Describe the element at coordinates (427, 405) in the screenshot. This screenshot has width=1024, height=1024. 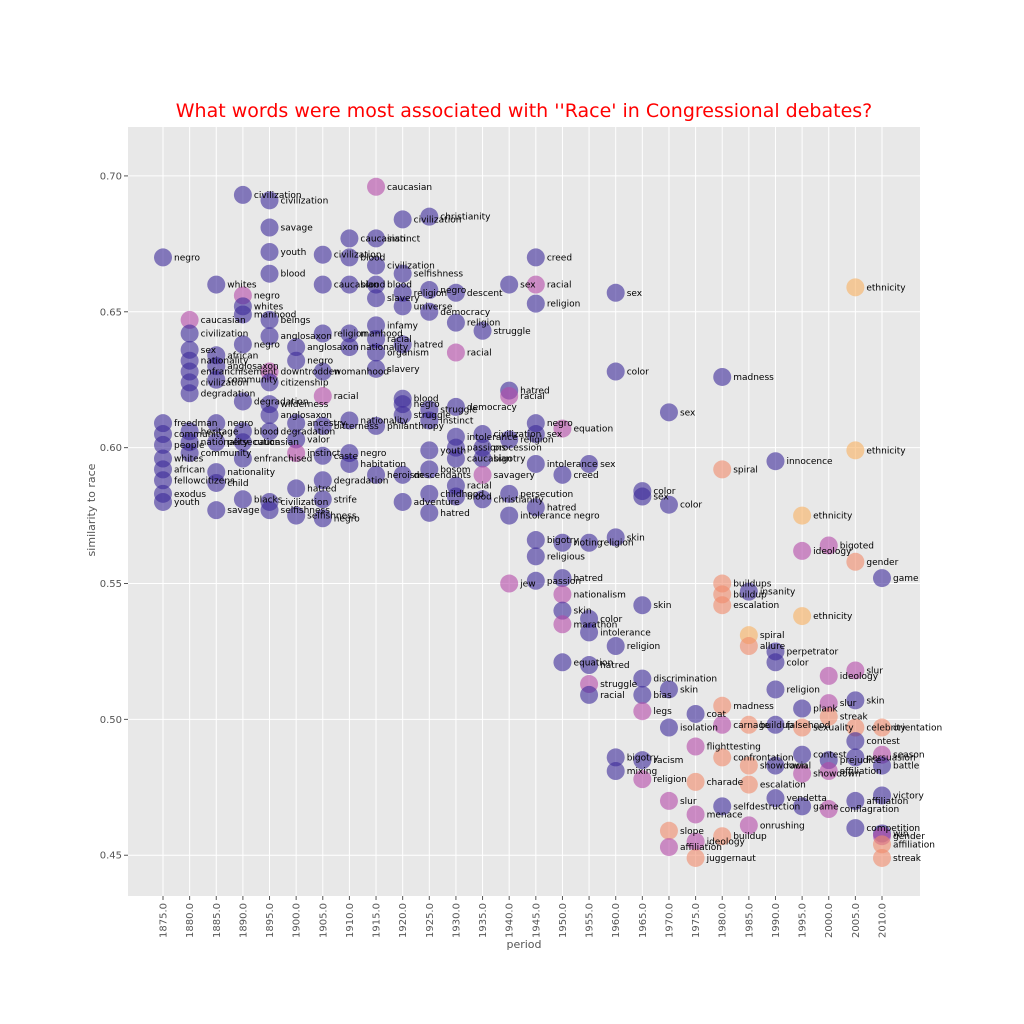
I see `data-label: negro` at that location.